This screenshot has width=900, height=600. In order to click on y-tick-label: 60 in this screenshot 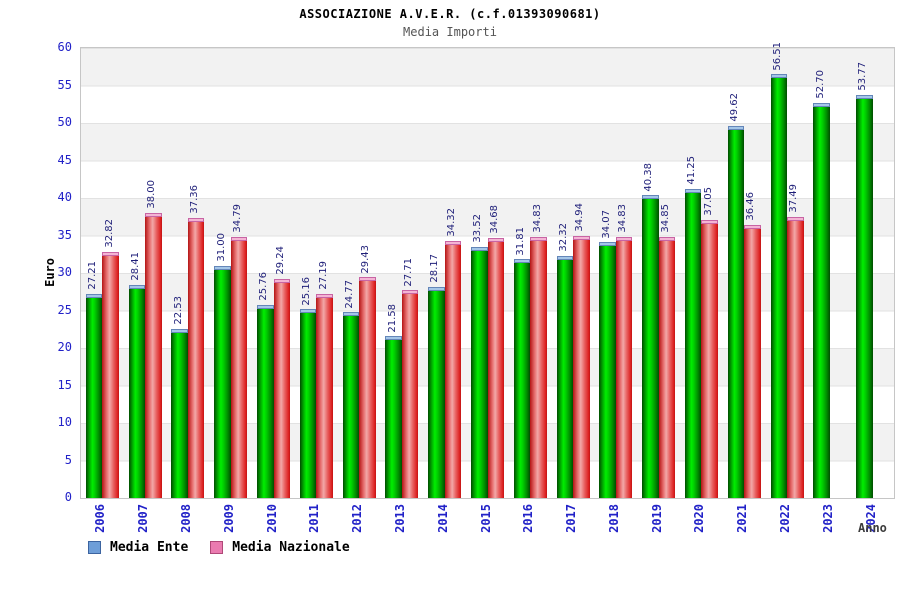, I will do `click(64, 47)`.